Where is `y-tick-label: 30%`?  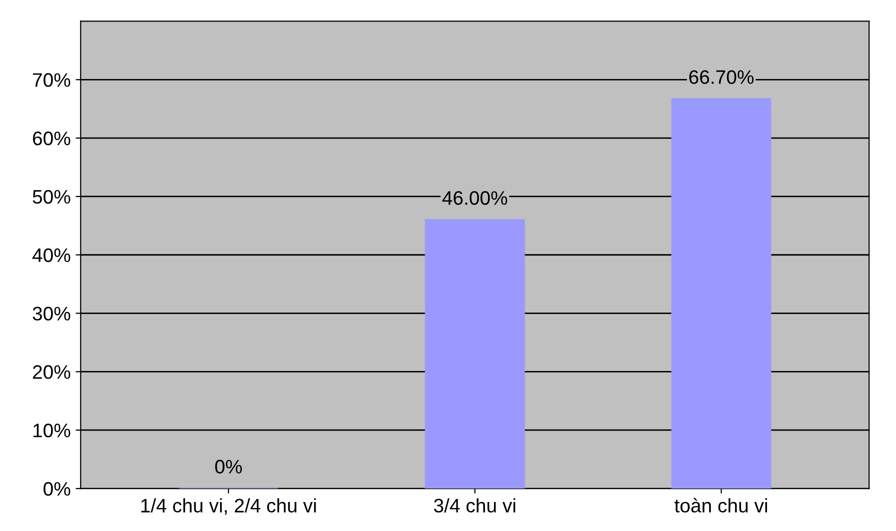 y-tick-label: 30% is located at coordinates (51, 313).